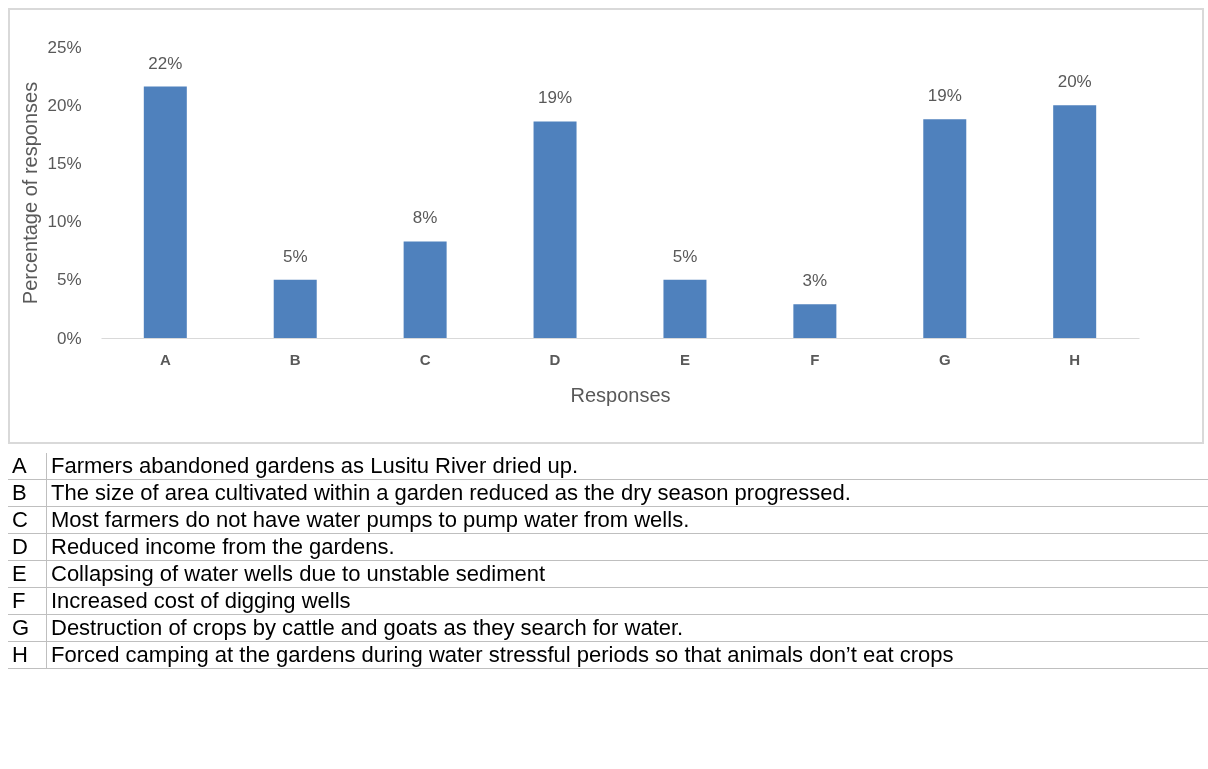 This screenshot has height=769, width=1208. I want to click on category-label: G, so click(21, 627).